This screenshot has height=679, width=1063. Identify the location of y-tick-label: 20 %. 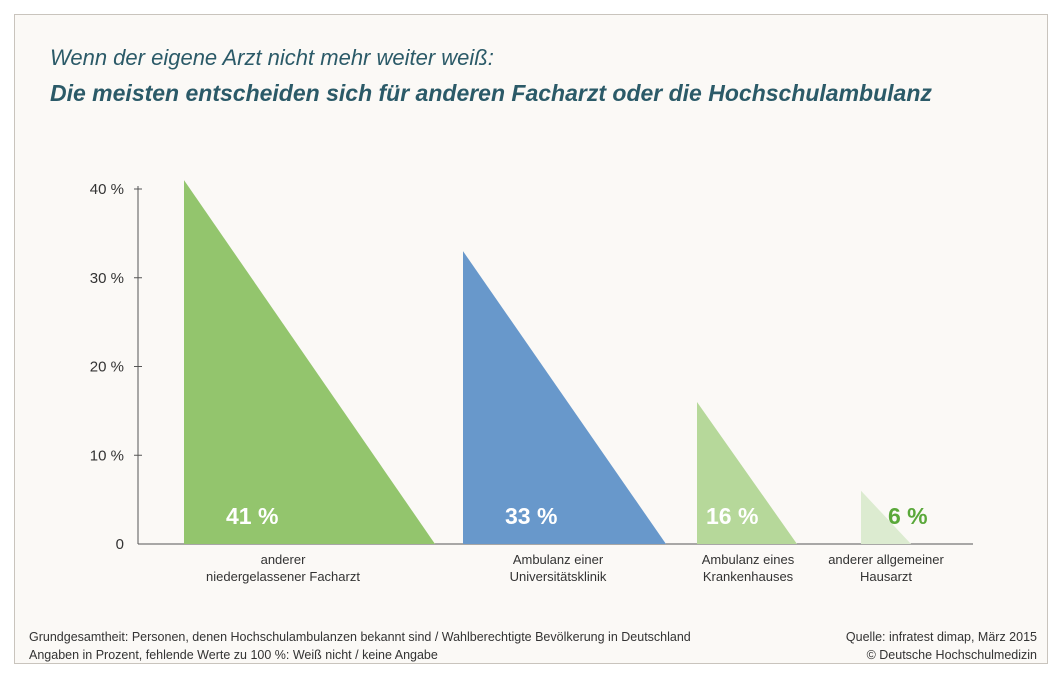
(107, 367).